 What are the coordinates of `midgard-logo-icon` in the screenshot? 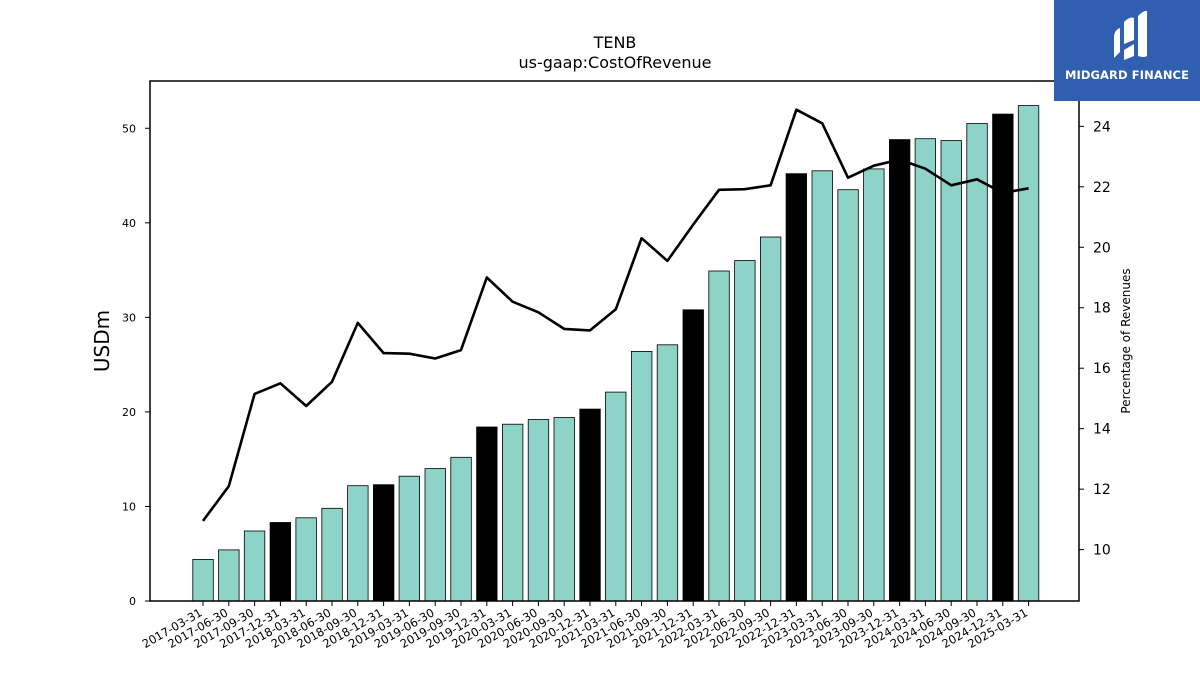 It's located at (1130, 35).